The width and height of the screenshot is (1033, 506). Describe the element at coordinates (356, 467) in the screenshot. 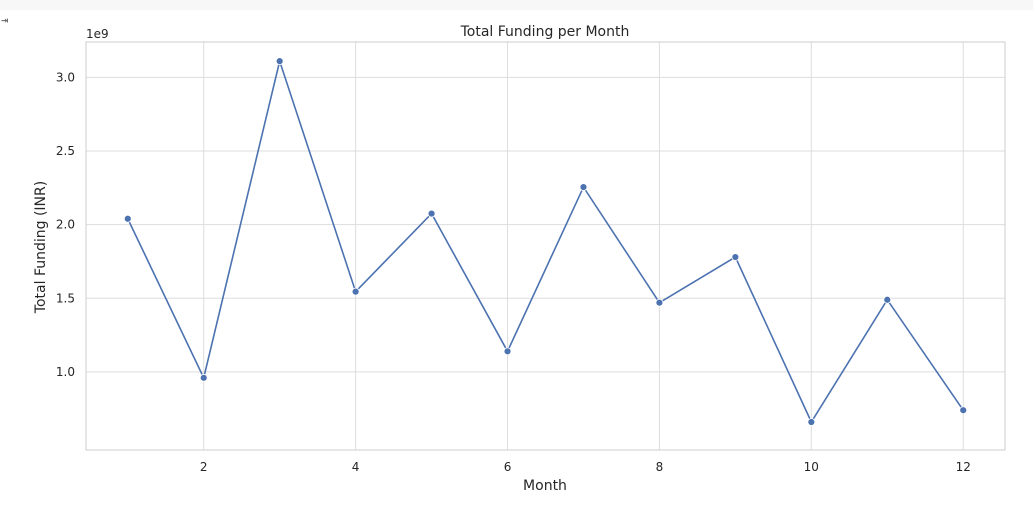

I see `x-tick-label: 4` at that location.